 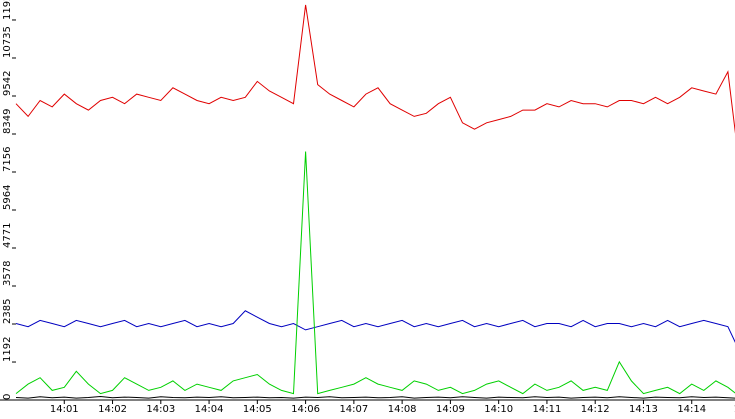 I want to click on x-tick-label: 14:07, so click(x=353, y=409).